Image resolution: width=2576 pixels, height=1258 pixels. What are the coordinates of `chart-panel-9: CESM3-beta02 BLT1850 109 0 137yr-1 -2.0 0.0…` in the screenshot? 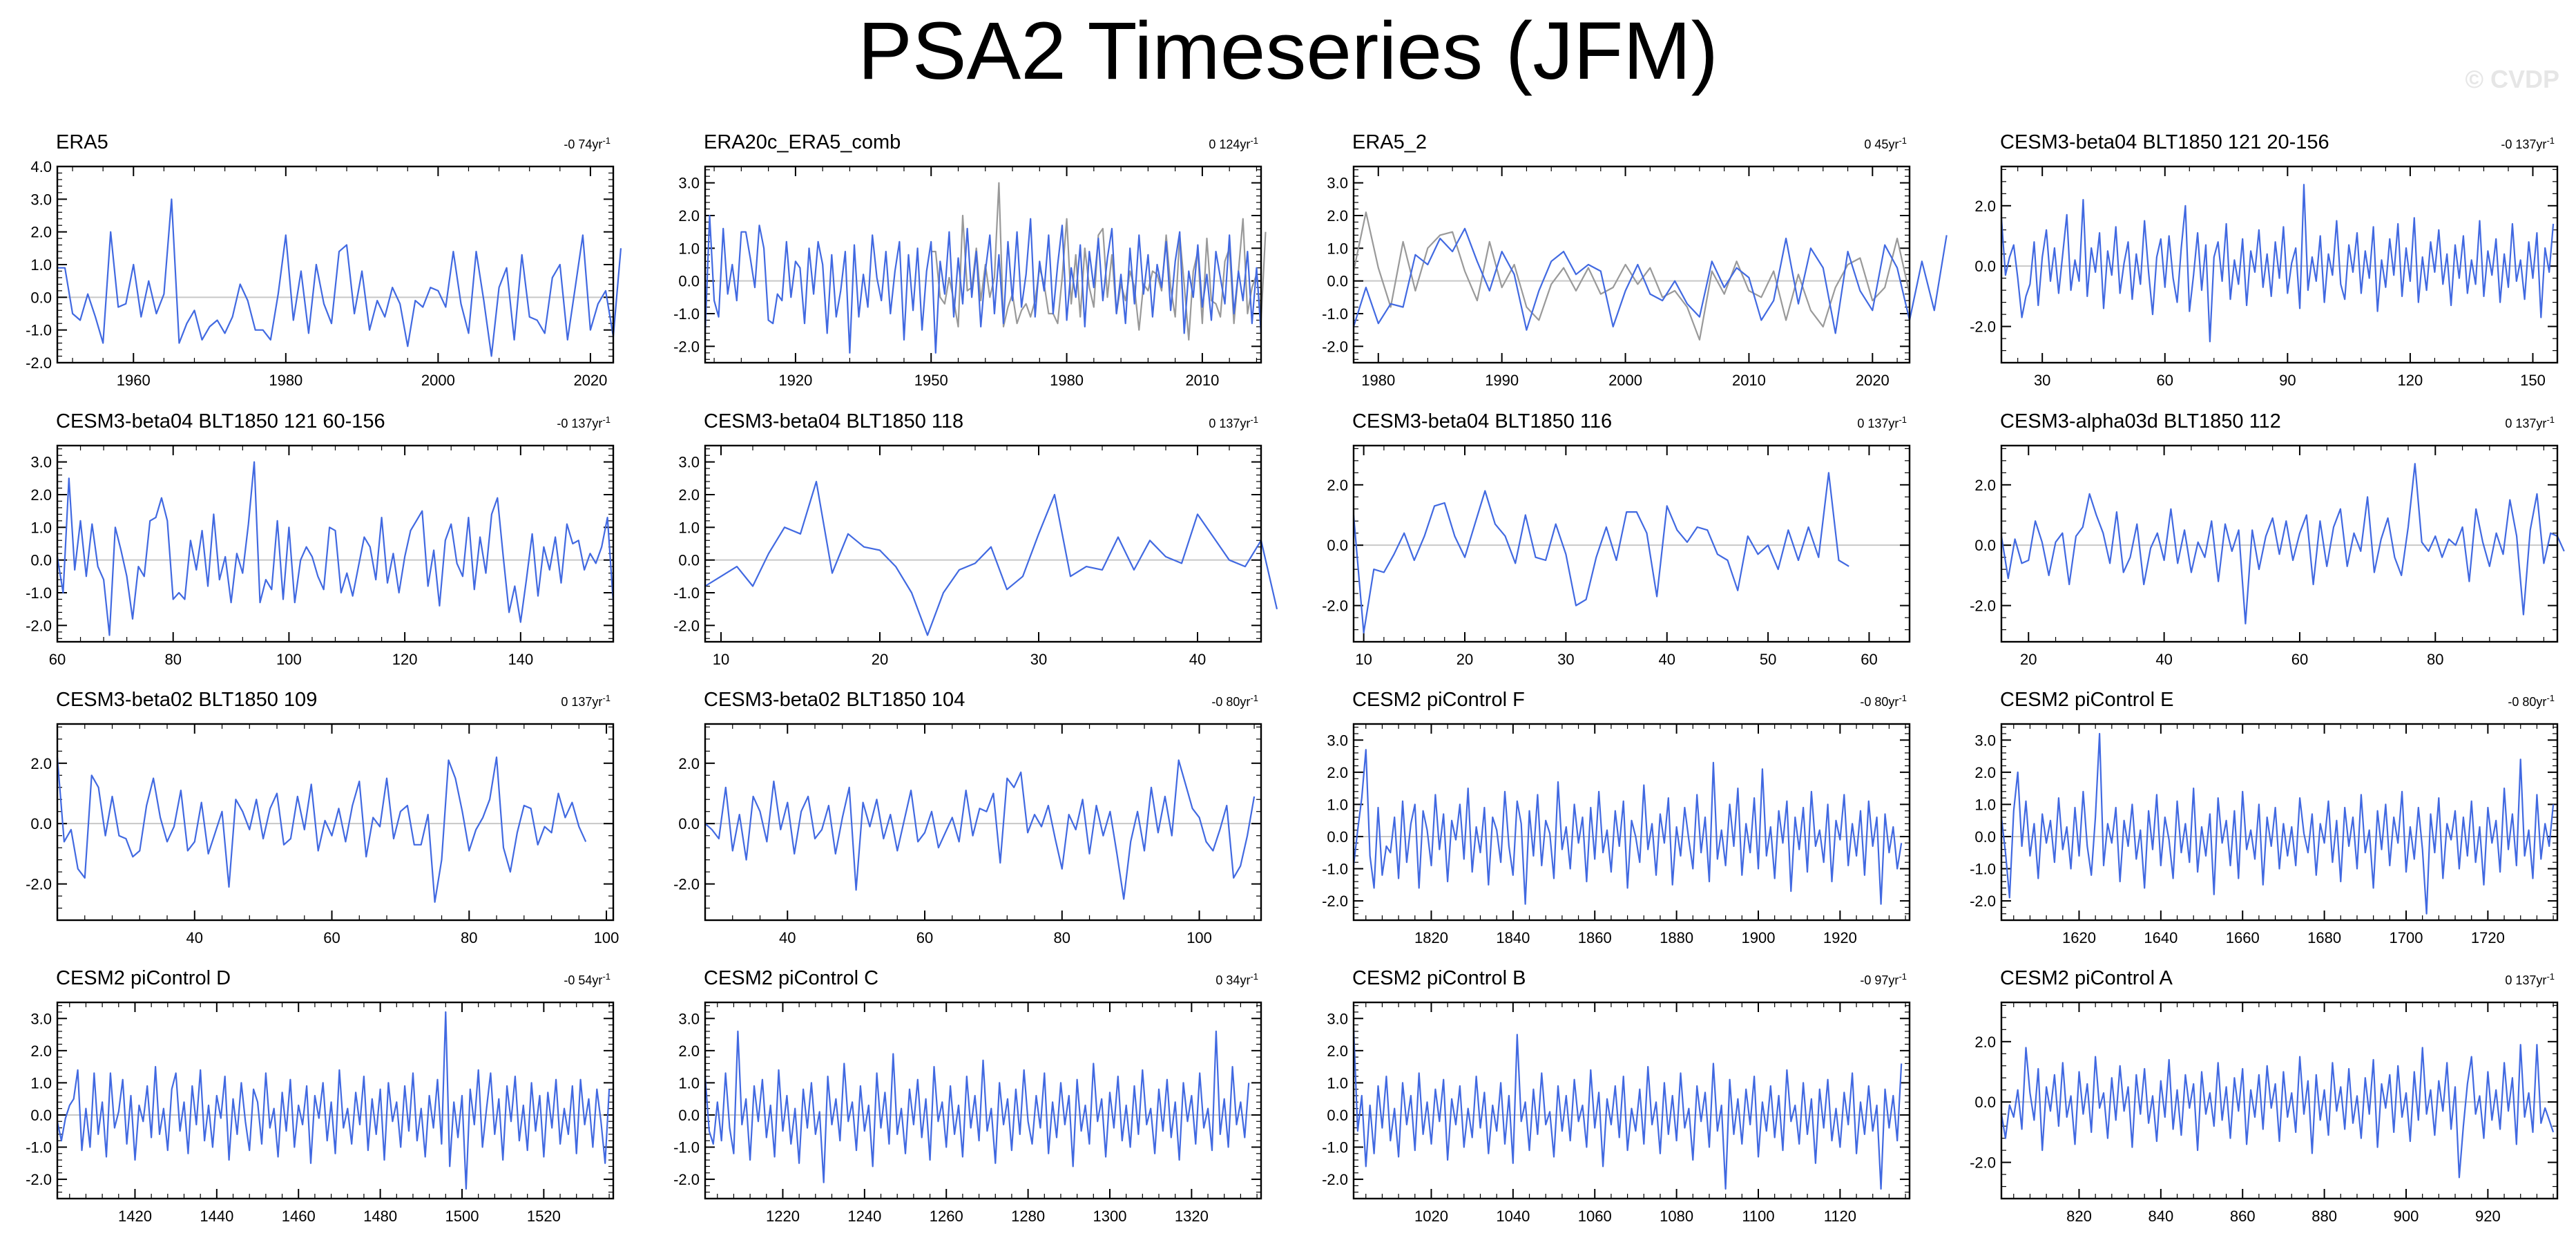 It's located at (322, 817).